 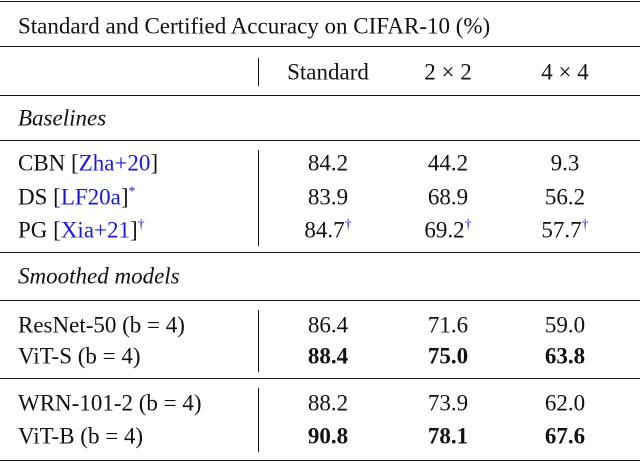 I want to click on cell-value: 9.3, so click(x=565, y=163).